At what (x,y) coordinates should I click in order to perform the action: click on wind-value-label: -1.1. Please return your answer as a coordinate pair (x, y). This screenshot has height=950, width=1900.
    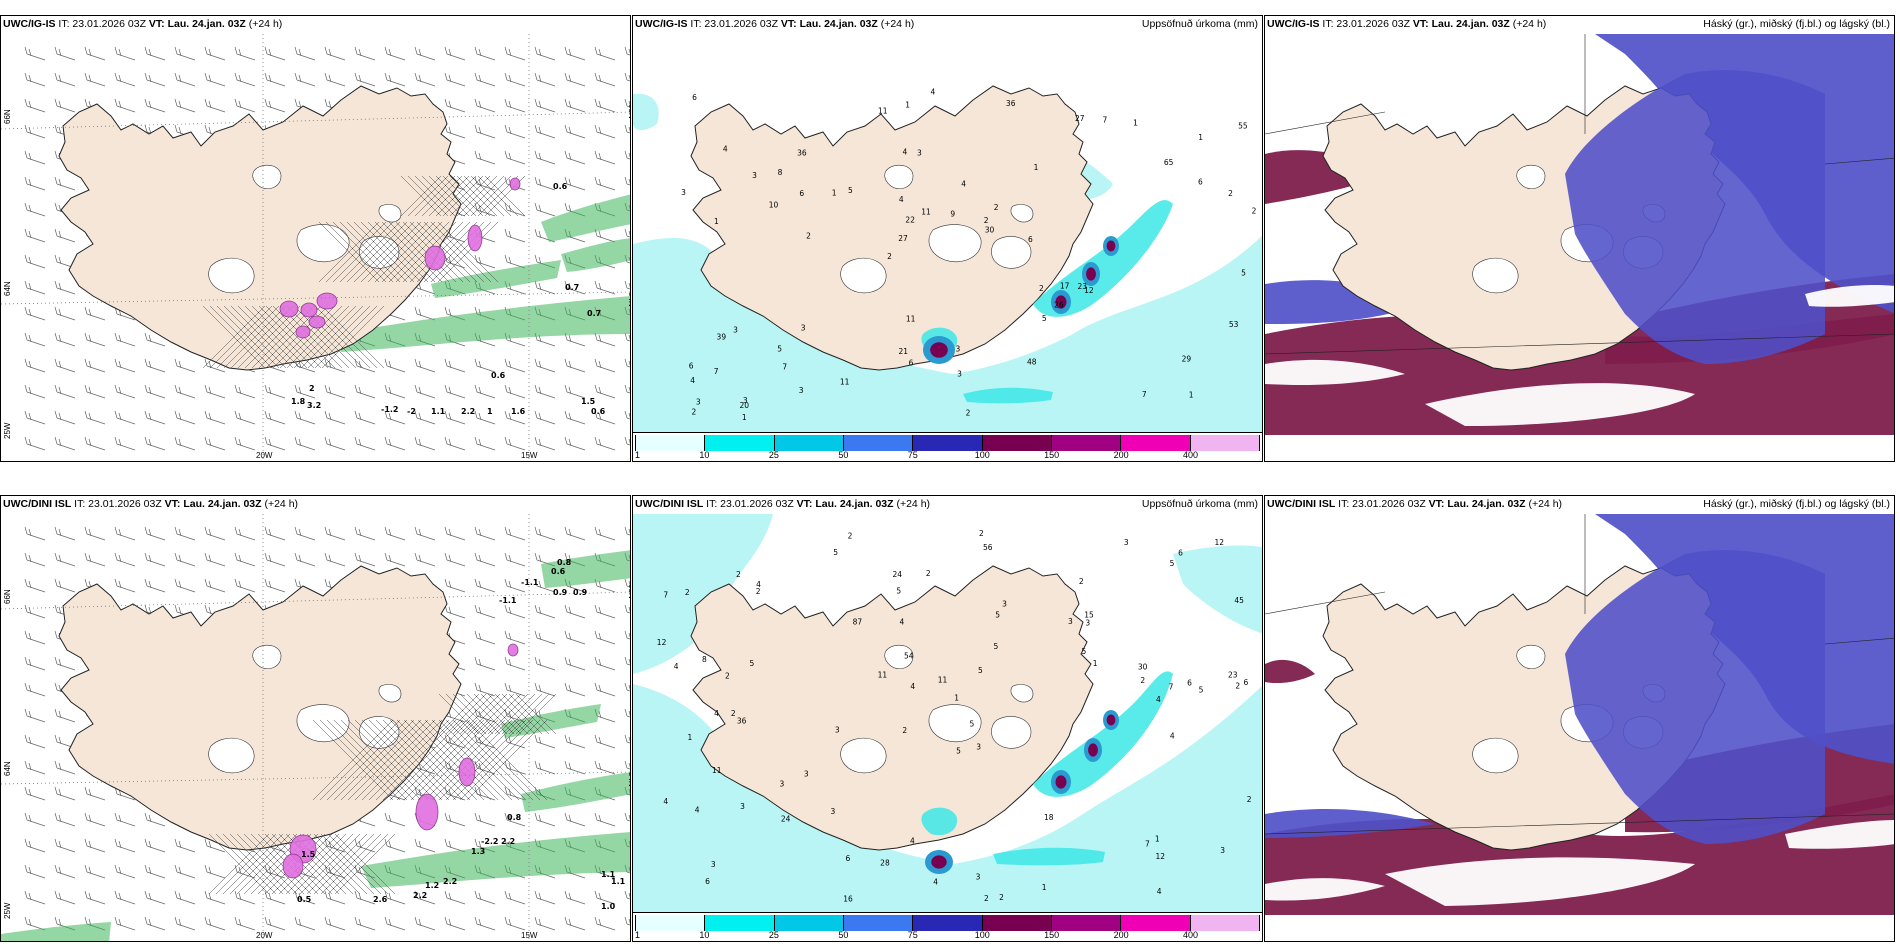
    Looking at the image, I should click on (508, 600).